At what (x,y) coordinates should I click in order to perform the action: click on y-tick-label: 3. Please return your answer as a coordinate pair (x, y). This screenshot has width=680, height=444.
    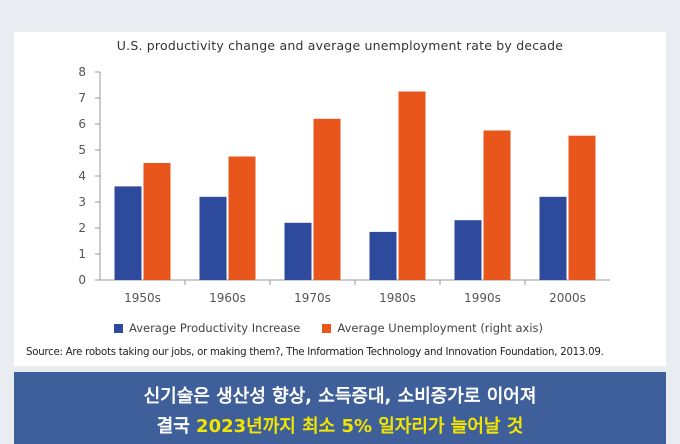
    Looking at the image, I should click on (82, 202).